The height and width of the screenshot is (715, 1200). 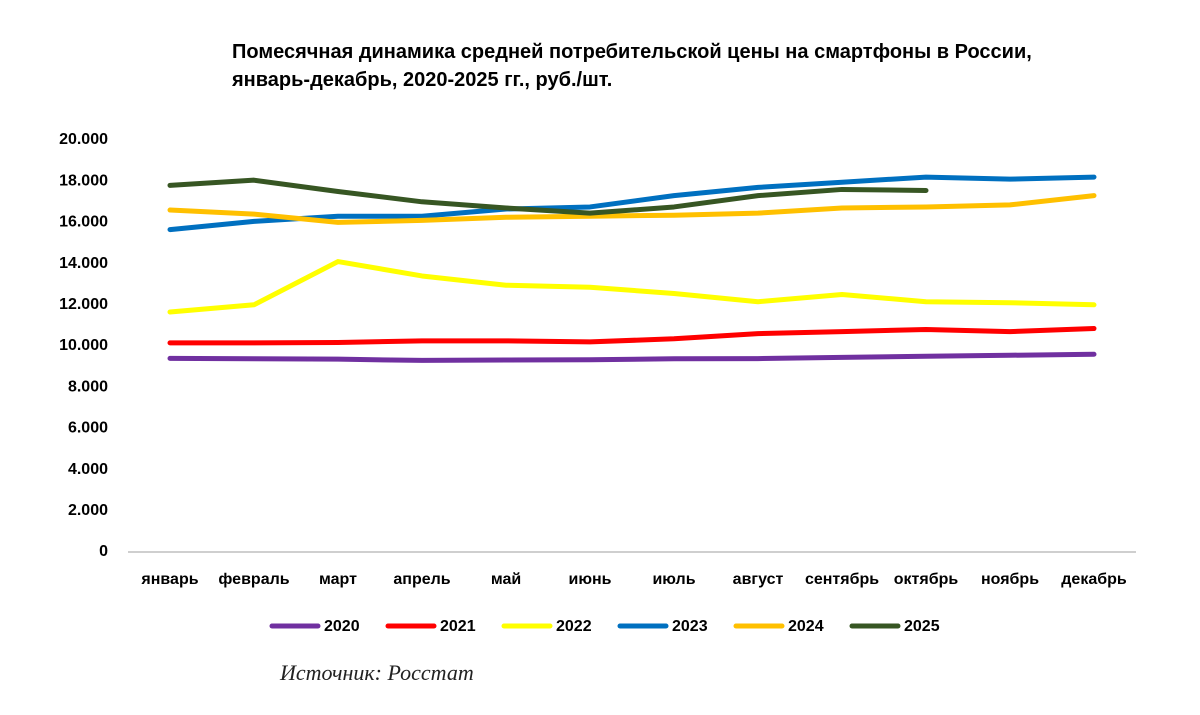 What do you see at coordinates (88, 510) in the screenshot?
I see `y-tick-label: 2.000` at bounding box center [88, 510].